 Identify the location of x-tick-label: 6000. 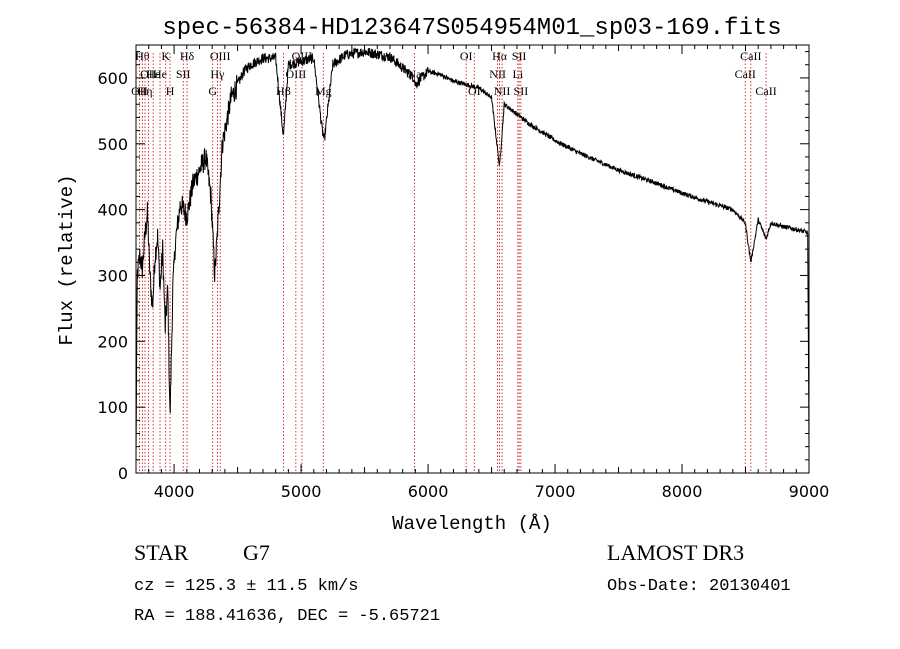
(428, 491).